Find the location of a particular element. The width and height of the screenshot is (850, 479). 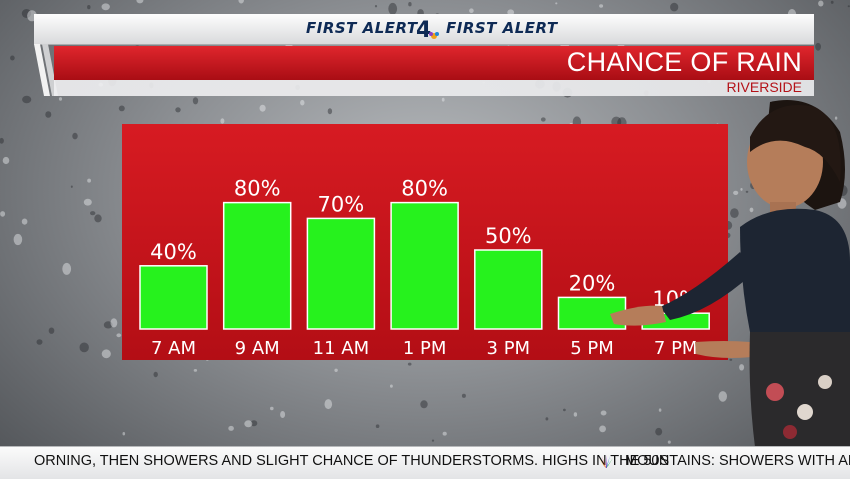

first-alert-header: FIRST ALERT 4 FIRST ALERT is located at coordinates (424, 29).